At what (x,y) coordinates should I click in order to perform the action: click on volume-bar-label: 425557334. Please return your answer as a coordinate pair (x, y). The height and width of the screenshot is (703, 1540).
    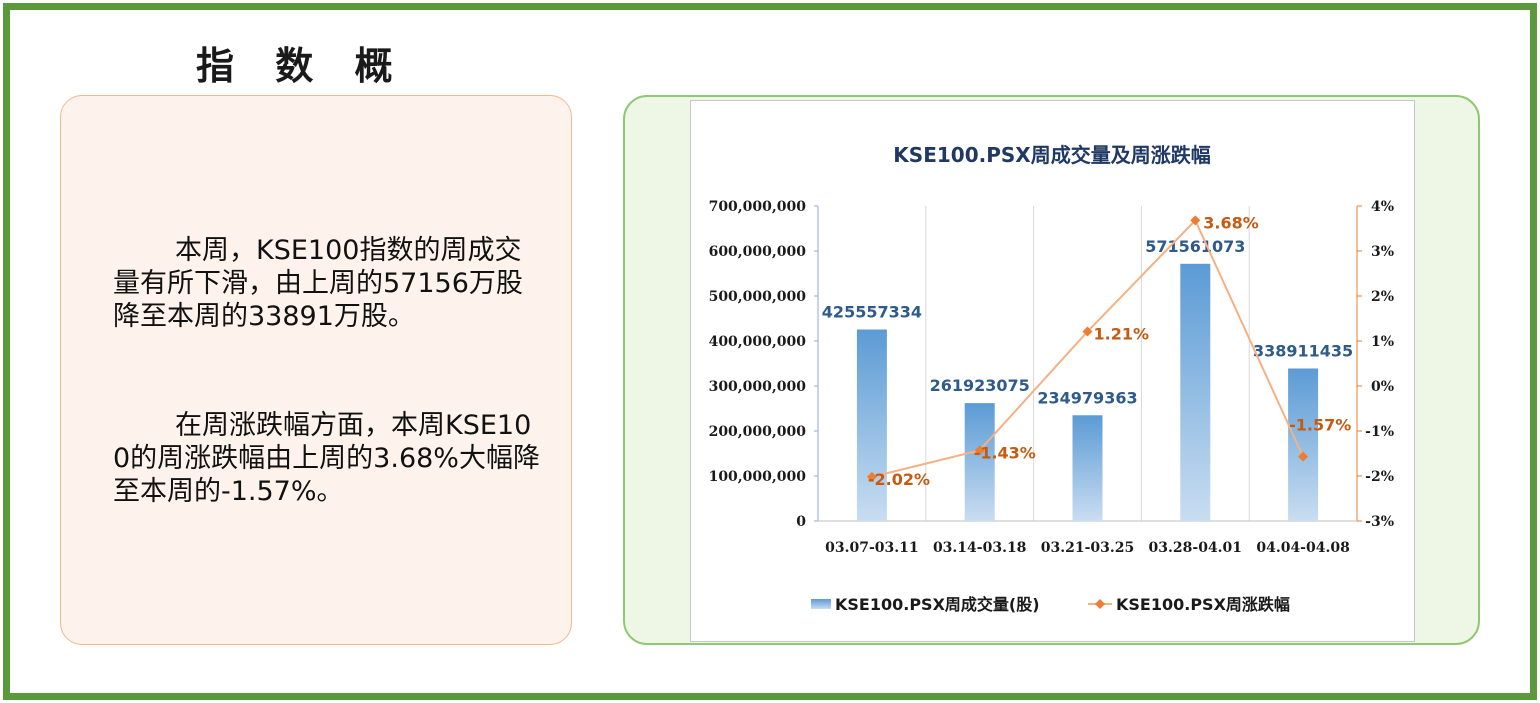
    Looking at the image, I should click on (872, 311).